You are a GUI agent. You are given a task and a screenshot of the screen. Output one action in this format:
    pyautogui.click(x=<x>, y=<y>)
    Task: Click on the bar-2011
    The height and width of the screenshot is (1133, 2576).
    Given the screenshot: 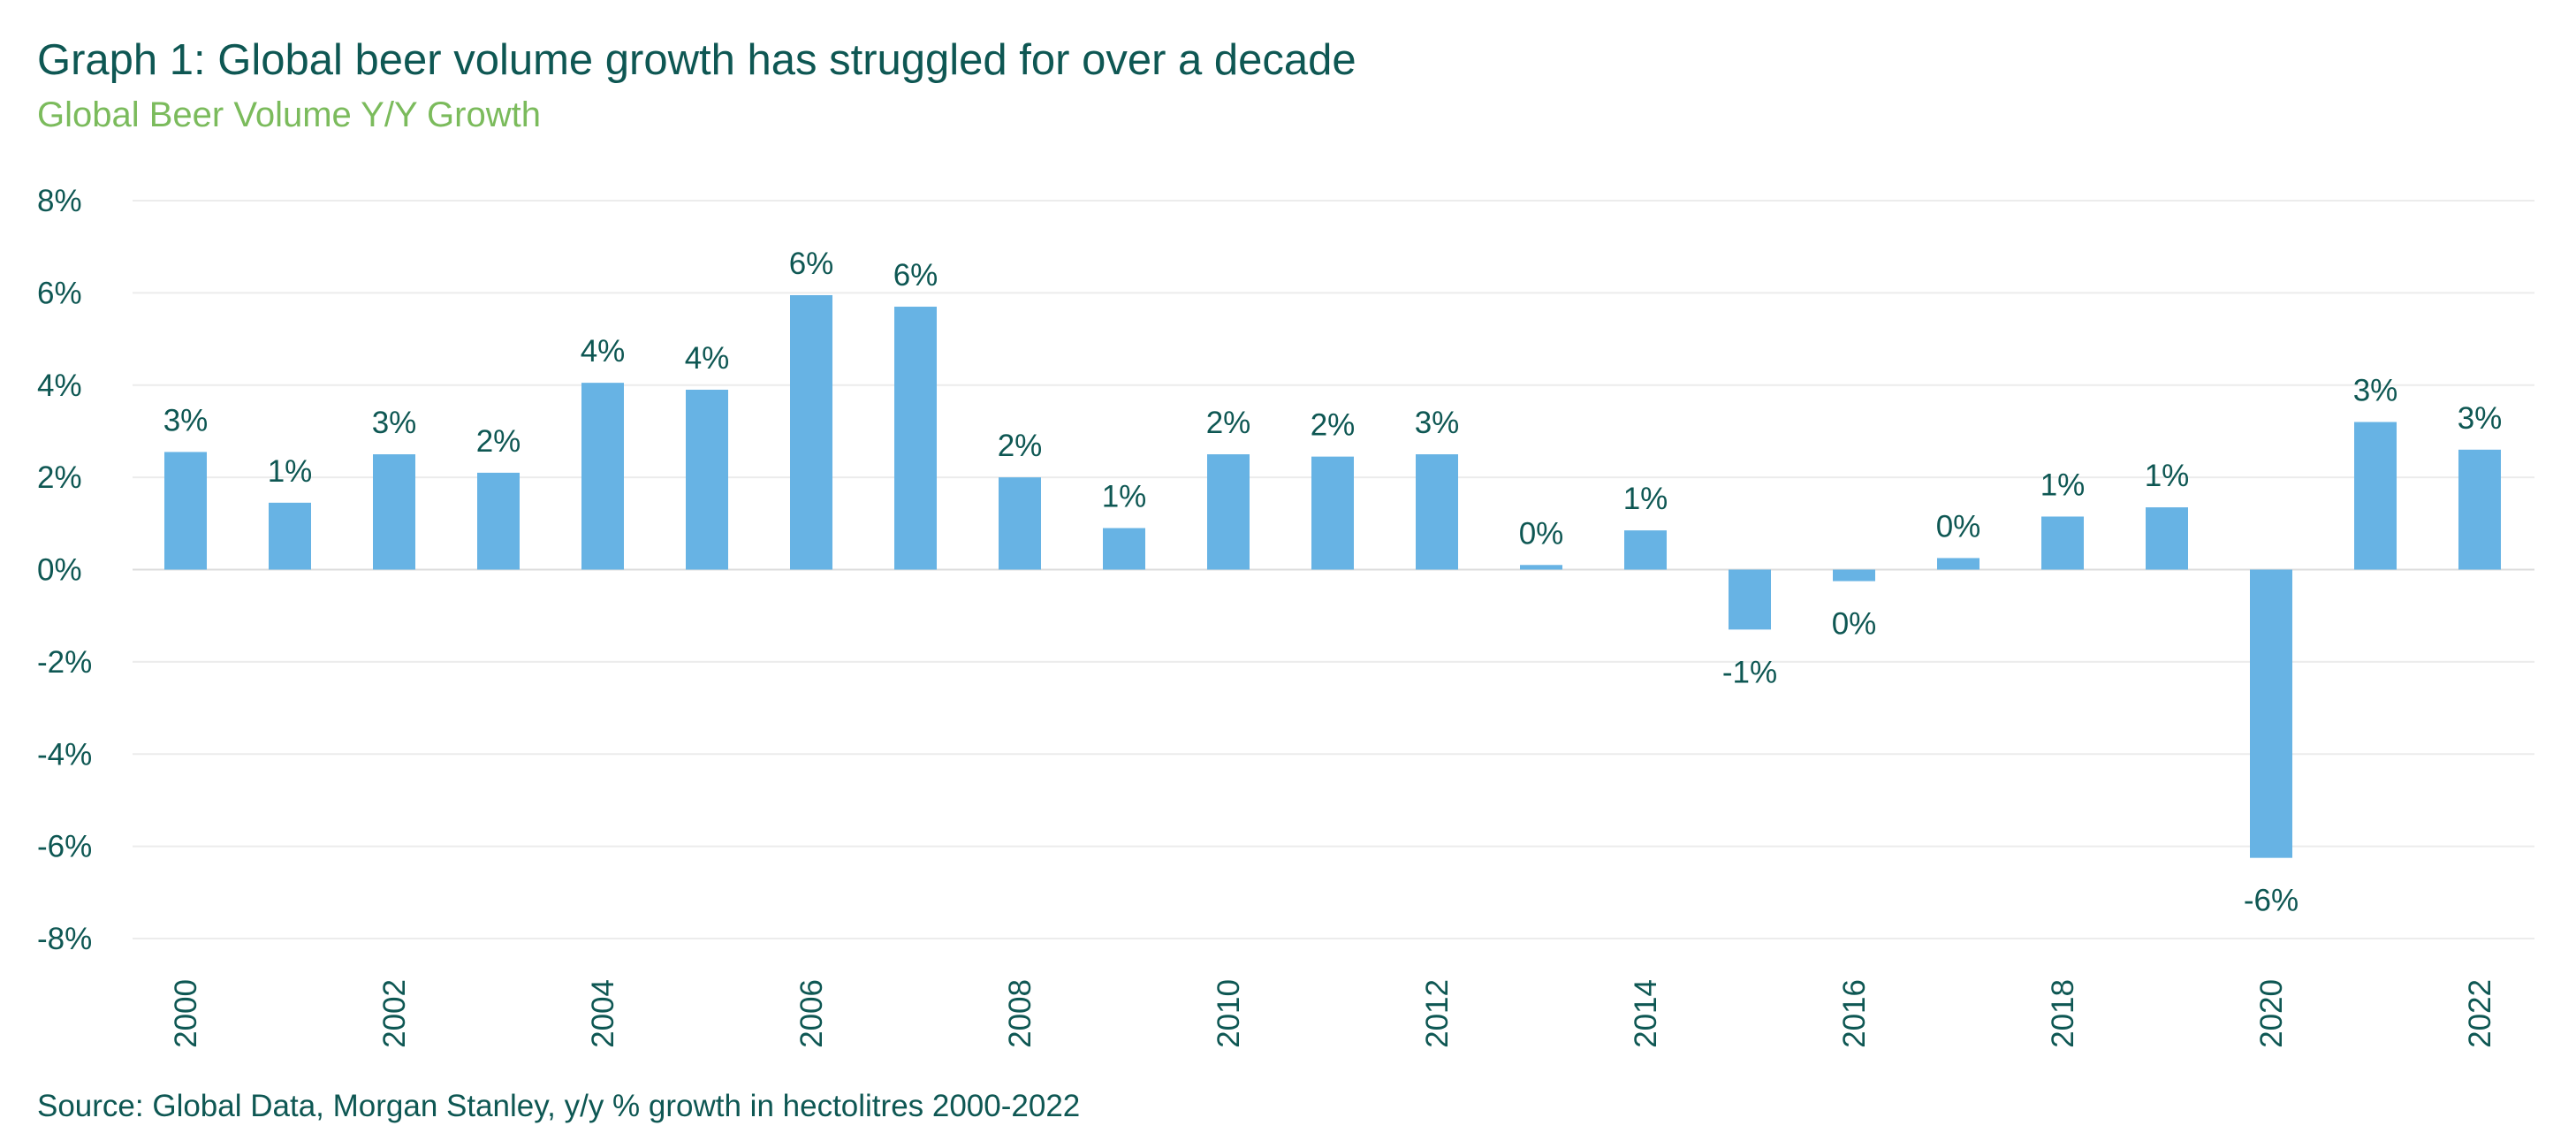 What is the action you would take?
    pyautogui.click(x=1332, y=513)
    